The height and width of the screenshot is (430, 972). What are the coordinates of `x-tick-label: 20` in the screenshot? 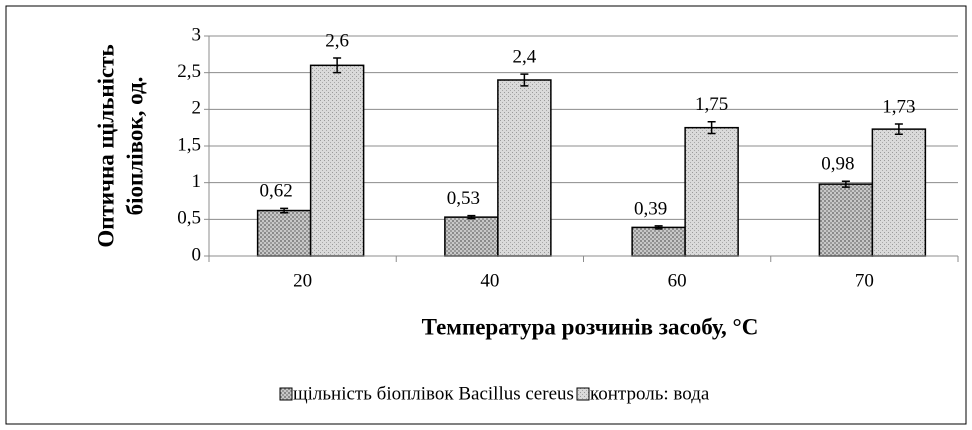 It's located at (302, 280).